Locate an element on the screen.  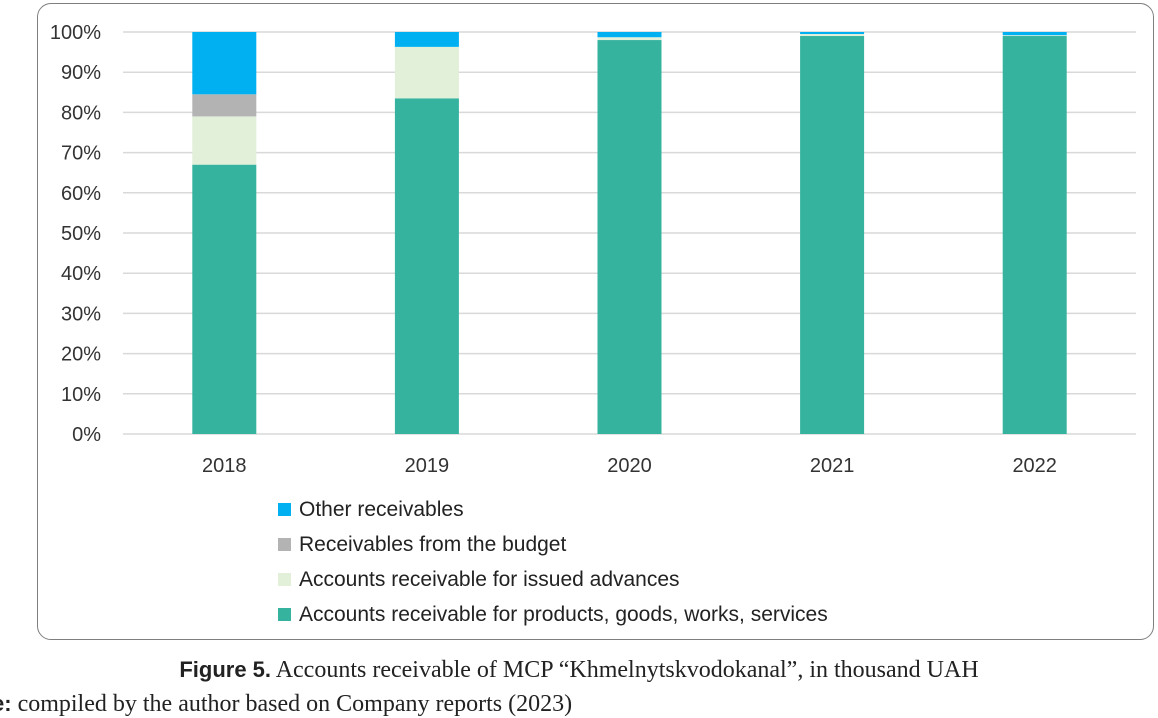
x-axis-ticks: 2018 2019 2020 2021 2022 is located at coordinates (629, 466).